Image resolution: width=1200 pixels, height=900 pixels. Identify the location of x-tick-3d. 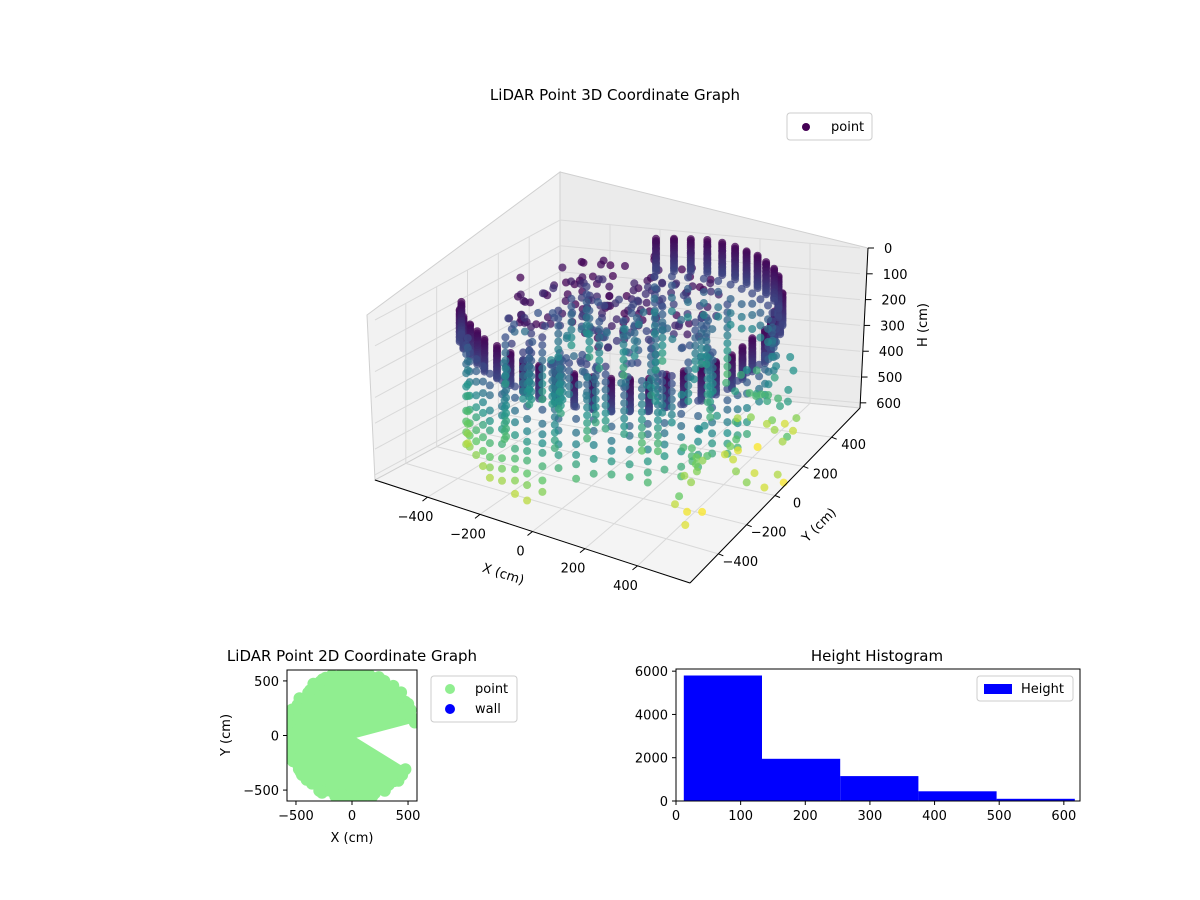
(635, 568).